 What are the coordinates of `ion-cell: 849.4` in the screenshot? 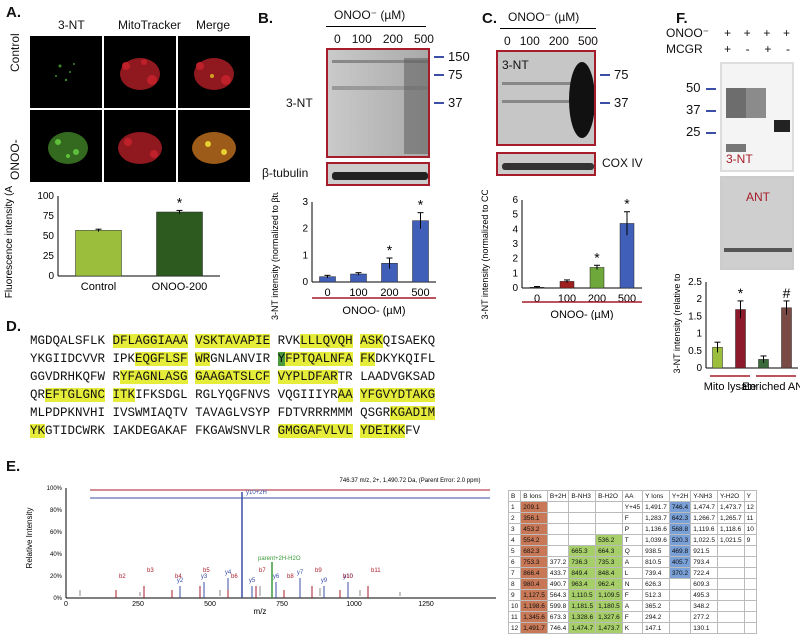 It's located at (582, 573).